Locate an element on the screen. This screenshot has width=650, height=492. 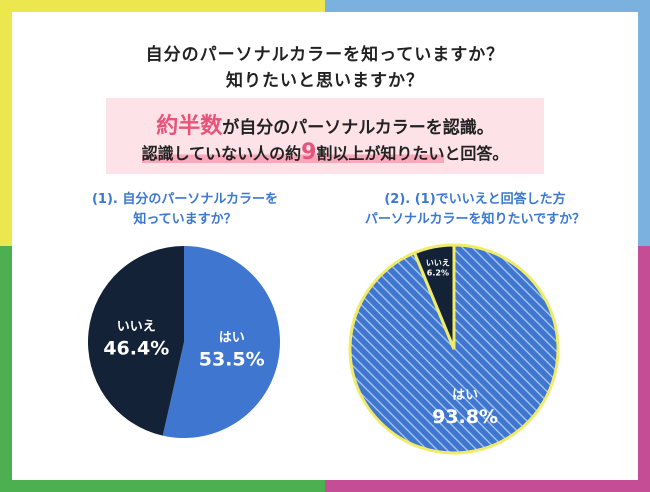
frame-left-bottom is located at coordinates (6, 369).